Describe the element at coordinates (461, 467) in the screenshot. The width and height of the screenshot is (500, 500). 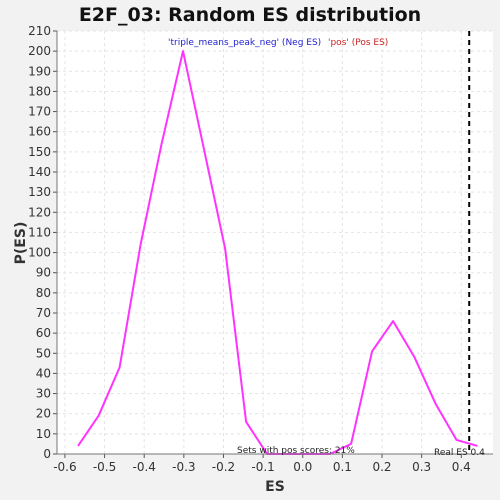
I see `x-tick-label: 0.4` at that location.